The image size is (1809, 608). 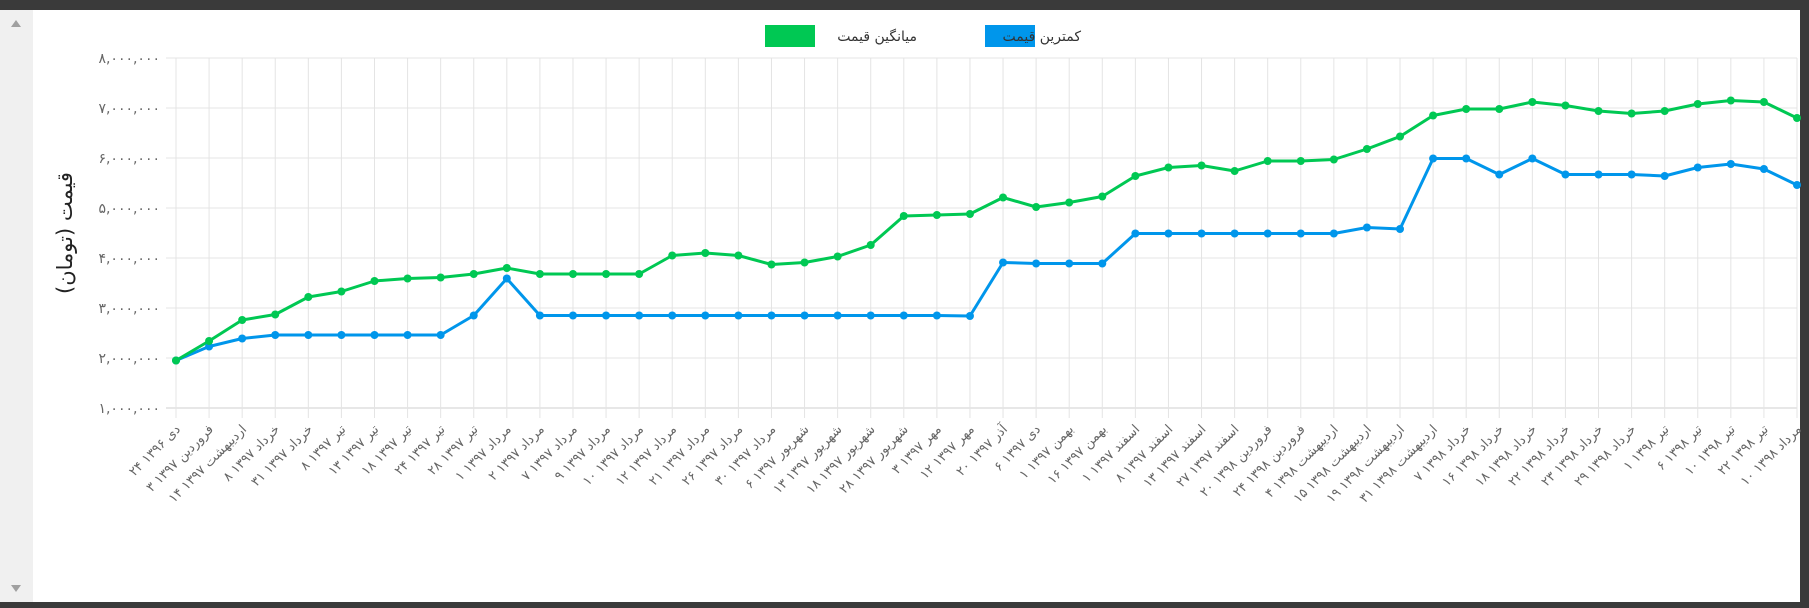 I want to click on legend-label-minimum: کمترین قیمت, so click(x=1042, y=37).